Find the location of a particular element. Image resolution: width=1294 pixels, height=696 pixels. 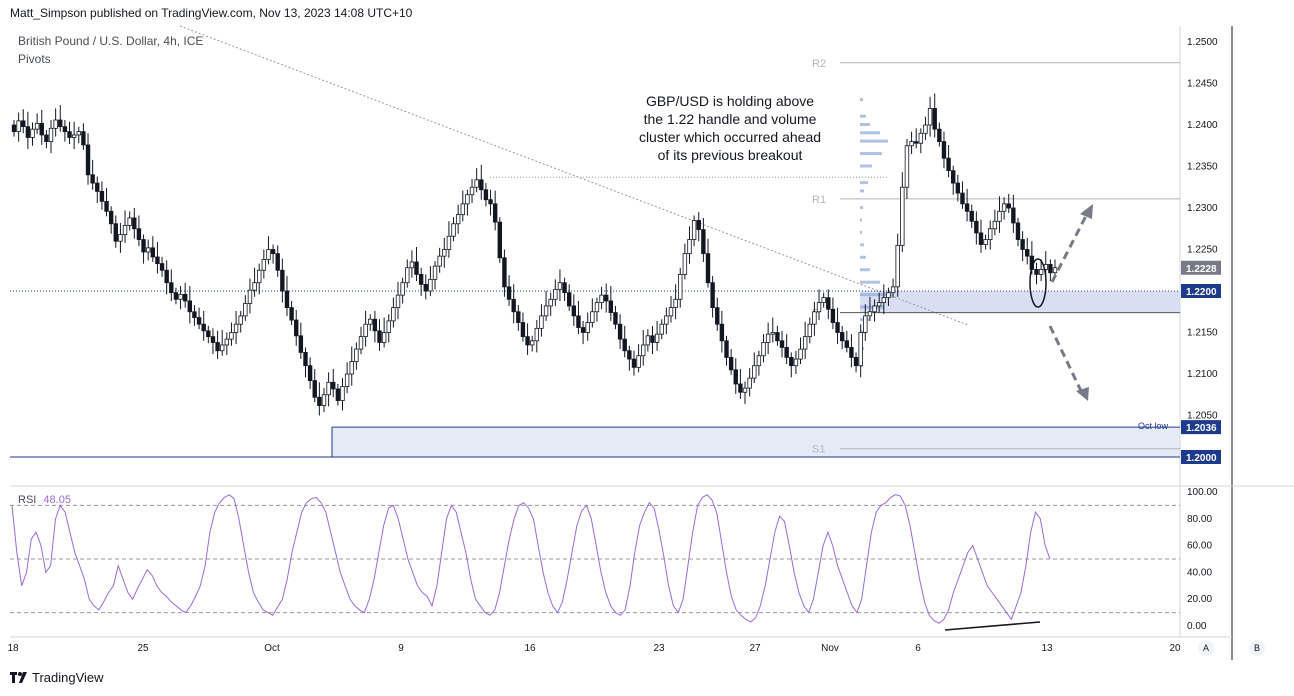

rsi-tick-label: 60.00 is located at coordinates (1199, 546).